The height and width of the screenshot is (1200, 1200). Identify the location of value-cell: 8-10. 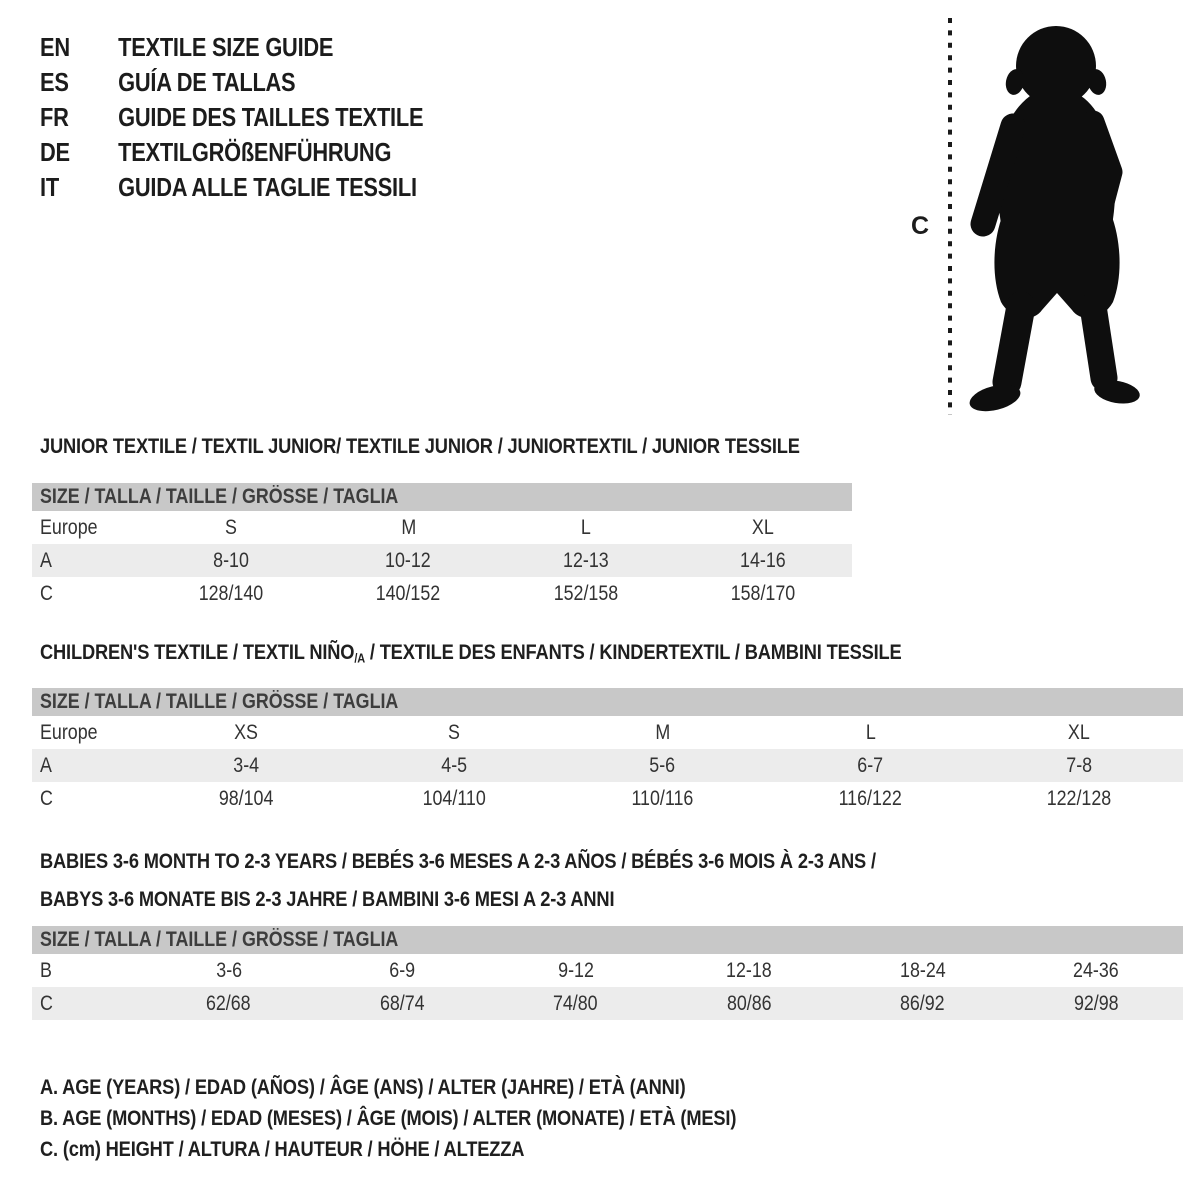
(231, 560).